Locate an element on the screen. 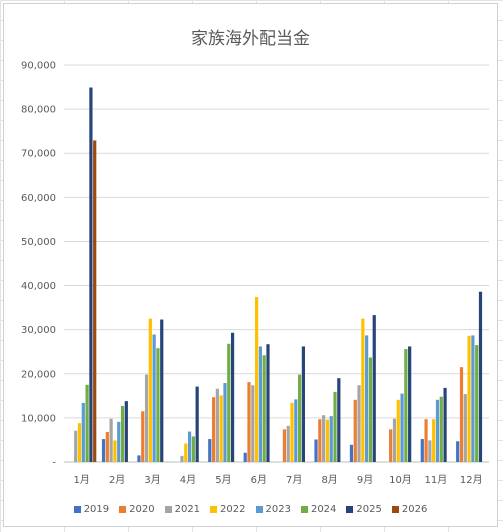 Image resolution: width=503 pixels, height=532 pixels. legend-label: 2023 is located at coordinates (278, 509).